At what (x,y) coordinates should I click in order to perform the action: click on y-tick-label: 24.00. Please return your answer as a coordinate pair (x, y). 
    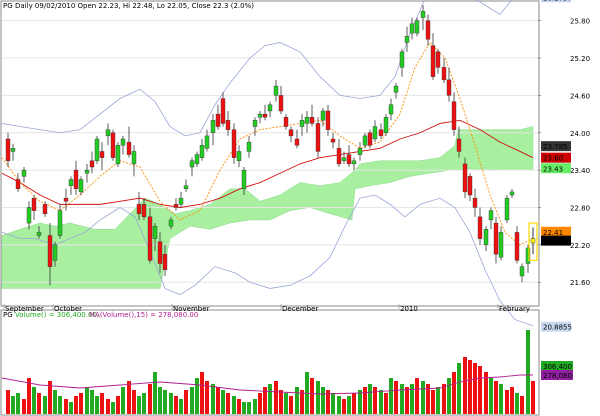
    Looking at the image, I should click on (580, 134).